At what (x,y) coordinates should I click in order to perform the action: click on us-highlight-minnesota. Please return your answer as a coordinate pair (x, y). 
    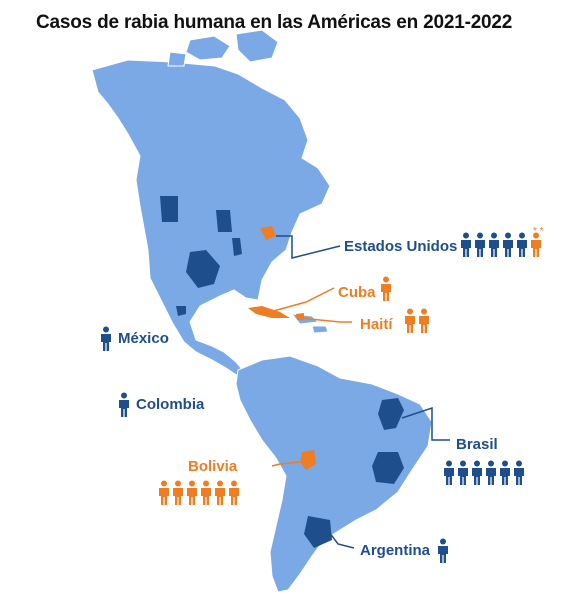
    Looking at the image, I should click on (224, 221).